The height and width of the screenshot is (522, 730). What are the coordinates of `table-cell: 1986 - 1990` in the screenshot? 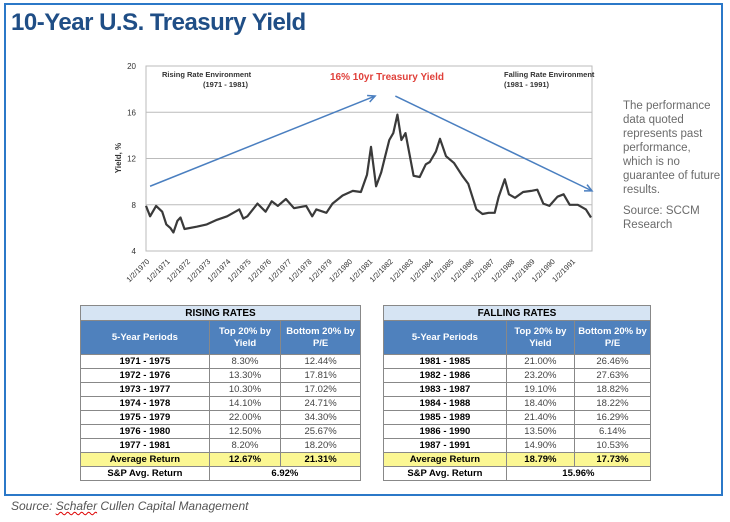 It's located at (445, 431).